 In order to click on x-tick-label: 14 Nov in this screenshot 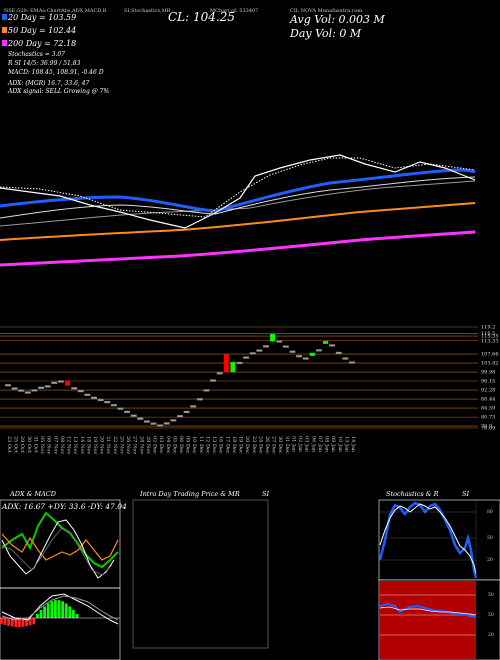, I will do `click(82, 445)`.